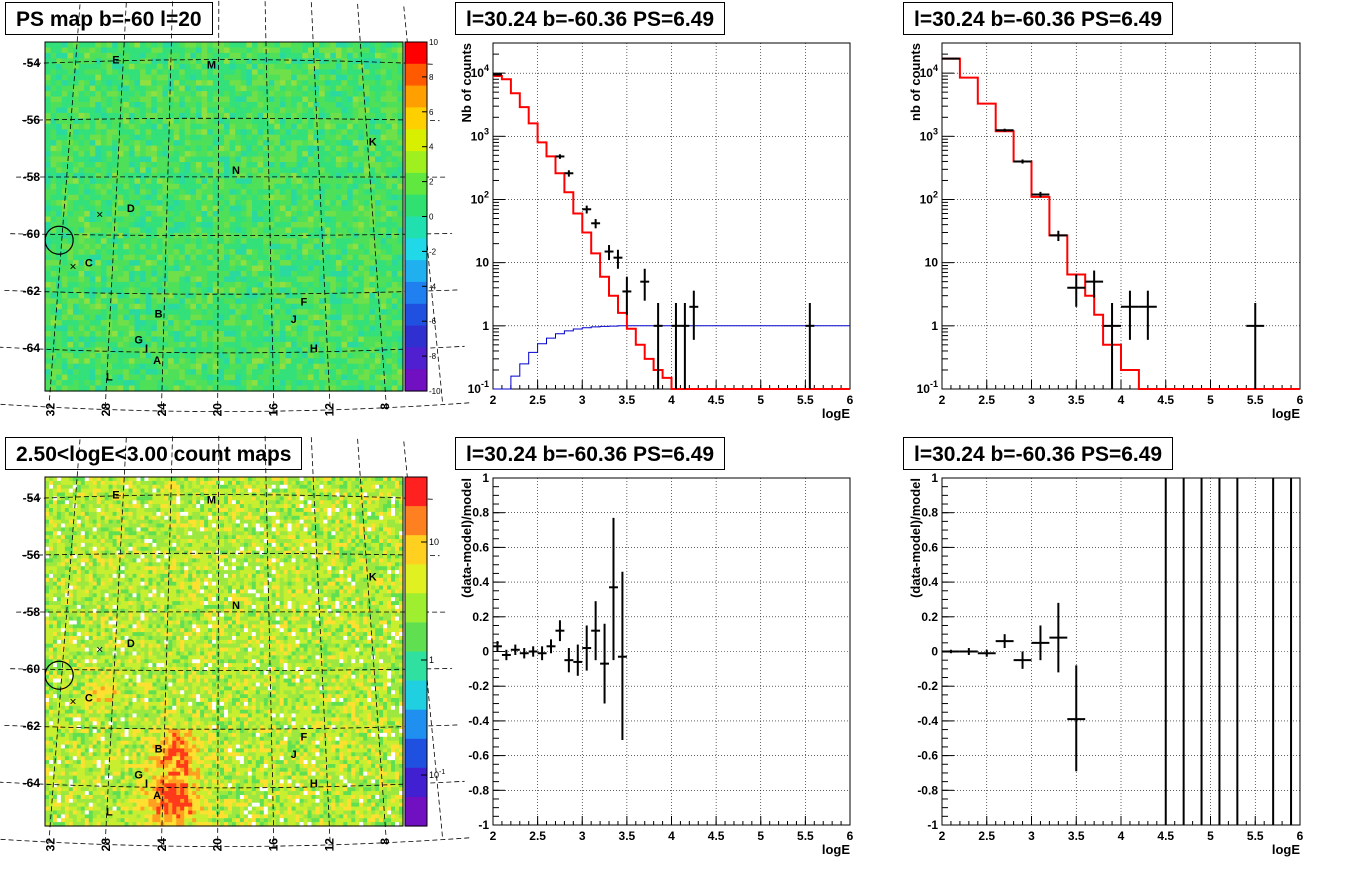 This screenshot has height=871, width=1348. Describe the element at coordinates (32, 234) in the screenshot. I see `lat-tick-label: -60` at that location.